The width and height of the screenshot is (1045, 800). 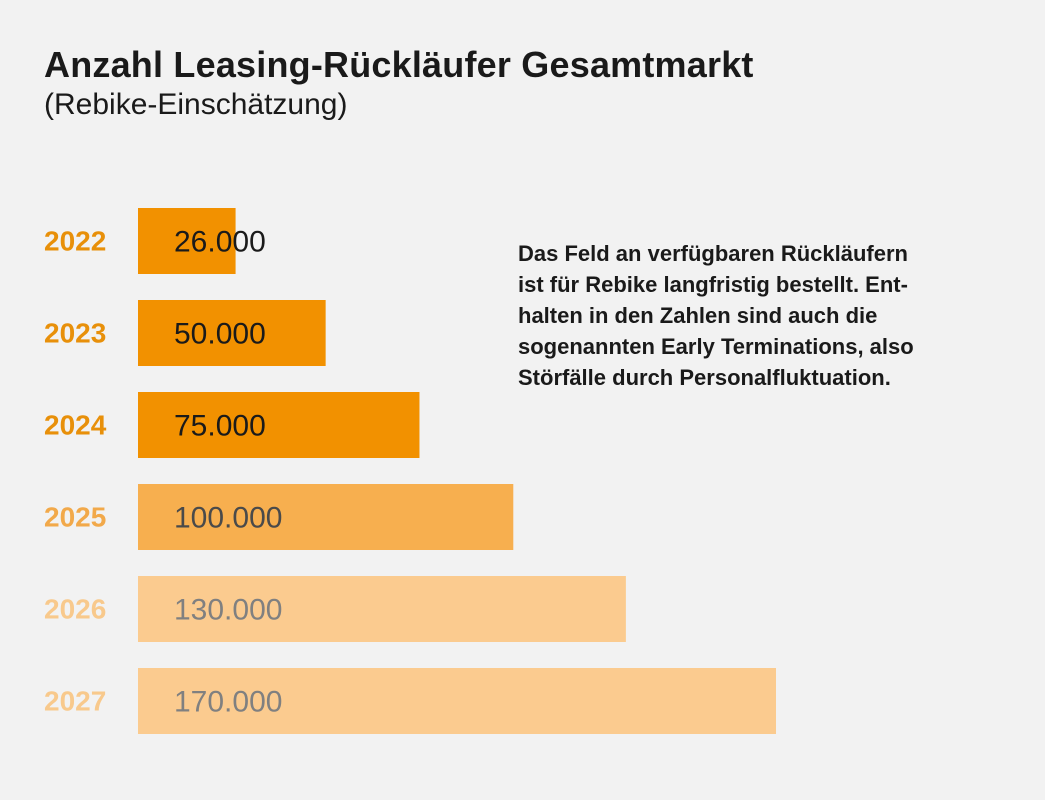 What do you see at coordinates (228, 610) in the screenshot?
I see `value-label-2026: 130.000` at bounding box center [228, 610].